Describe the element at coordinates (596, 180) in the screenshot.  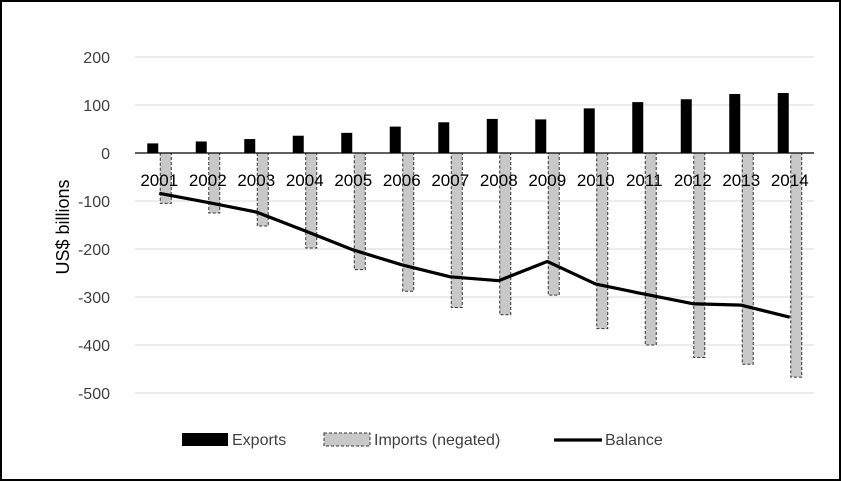
I see `category-label: 2010` at that location.